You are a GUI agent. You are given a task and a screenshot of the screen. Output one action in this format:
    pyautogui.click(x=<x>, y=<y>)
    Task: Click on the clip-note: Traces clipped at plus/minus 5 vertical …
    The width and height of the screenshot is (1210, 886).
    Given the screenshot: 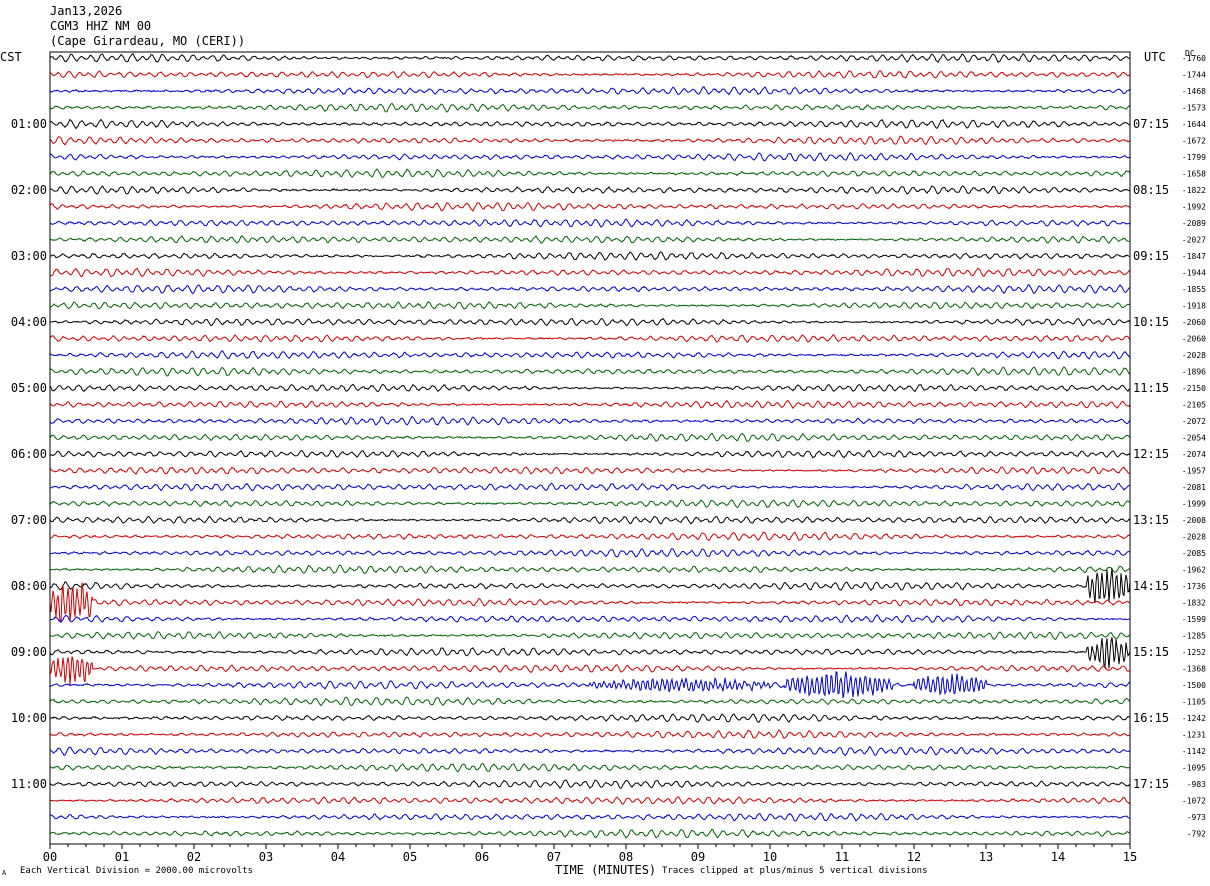 What is the action you would take?
    pyautogui.click(x=795, y=871)
    